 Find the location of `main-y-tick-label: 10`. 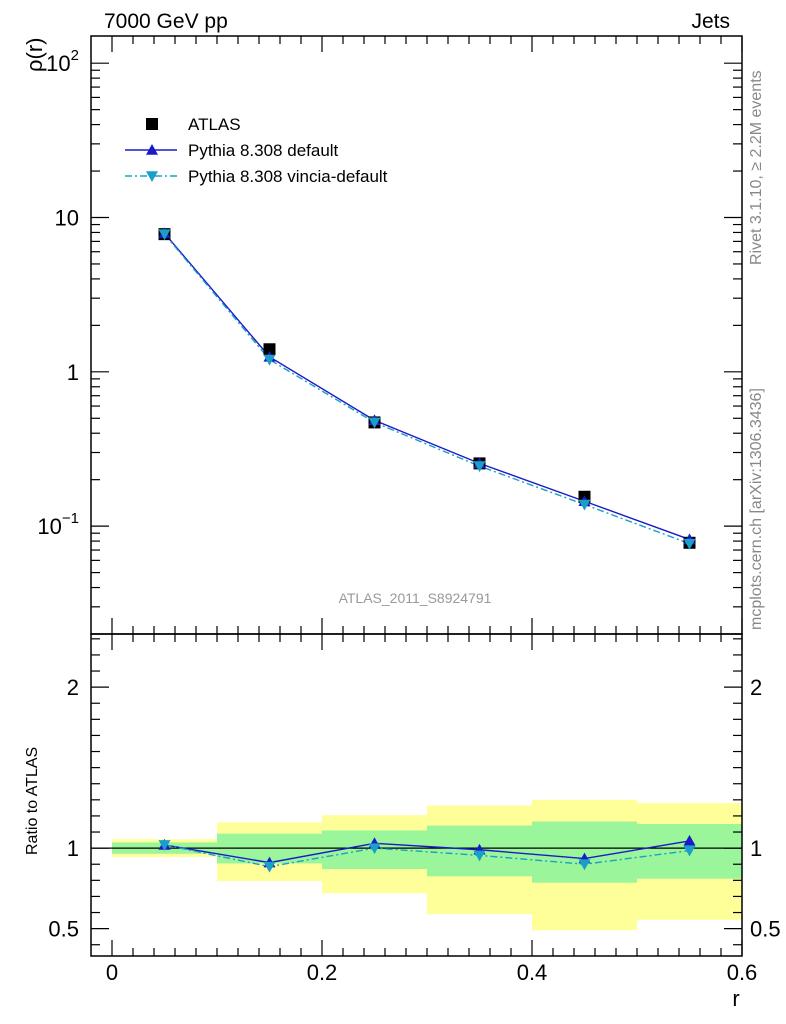

main-y-tick-label: 10 is located at coordinates (67, 217).